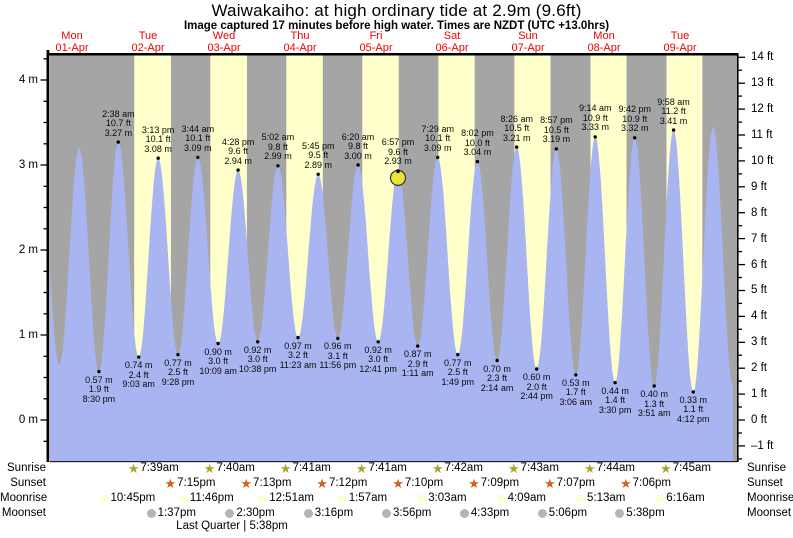 This screenshot has width=793, height=538. Describe the element at coordinates (536, 386) in the screenshot. I see `low-tide-label: 0.60 m 2.0 ft 2:44 pm` at that location.